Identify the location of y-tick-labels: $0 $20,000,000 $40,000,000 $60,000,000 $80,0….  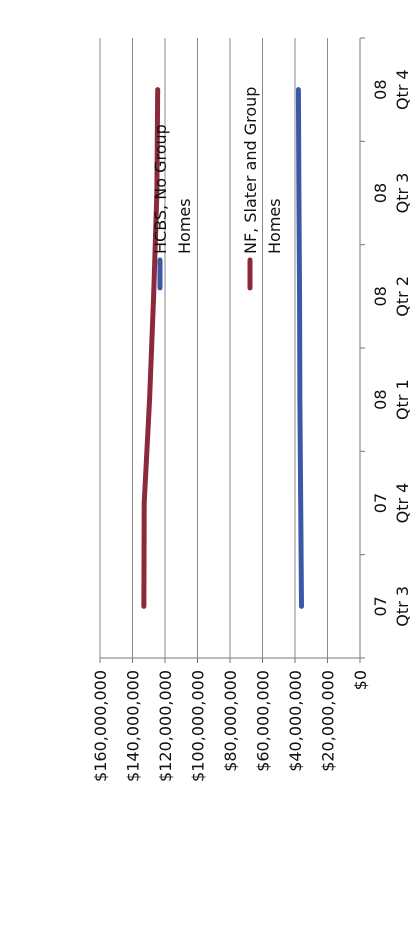
(230, 726).